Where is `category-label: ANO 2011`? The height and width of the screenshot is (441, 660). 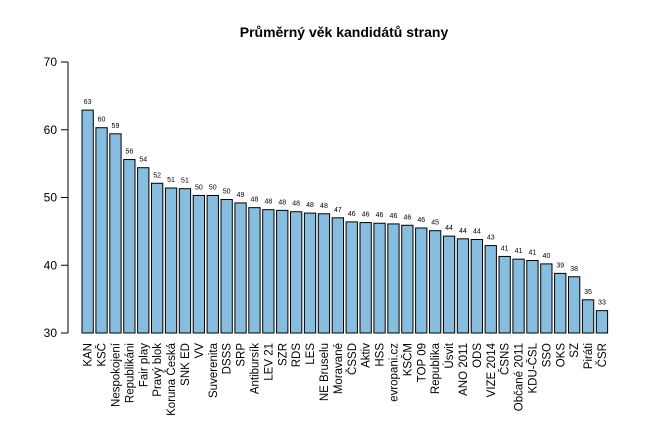 category-label: ANO 2011 is located at coordinates (464, 369).